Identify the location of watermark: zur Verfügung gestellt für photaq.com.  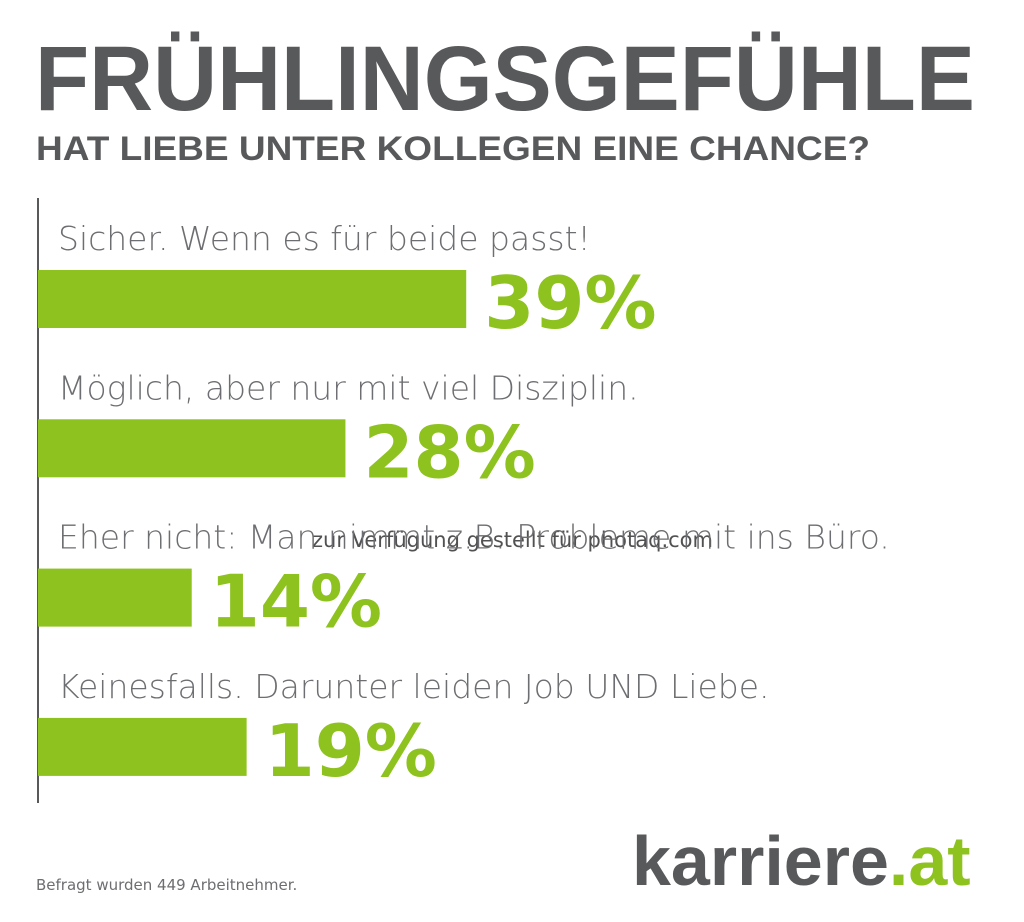
(512, 540).